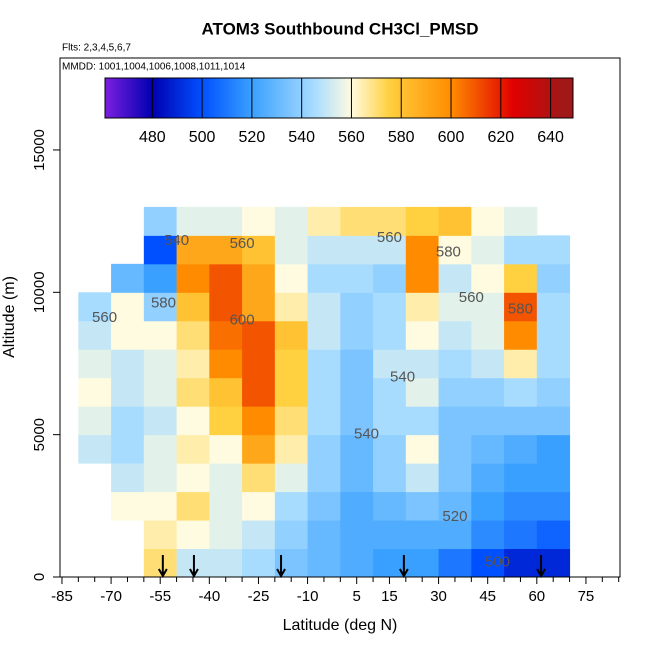 This screenshot has height=655, width=650. Describe the element at coordinates (438, 596) in the screenshot. I see `x-tick-label: 30` at that location.